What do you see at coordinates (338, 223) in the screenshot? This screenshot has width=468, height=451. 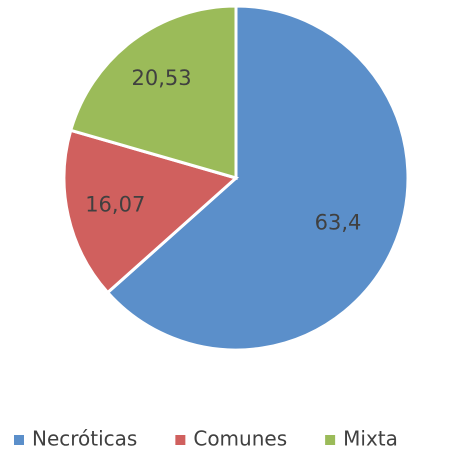 I see `value-label: 63,4` at bounding box center [338, 223].